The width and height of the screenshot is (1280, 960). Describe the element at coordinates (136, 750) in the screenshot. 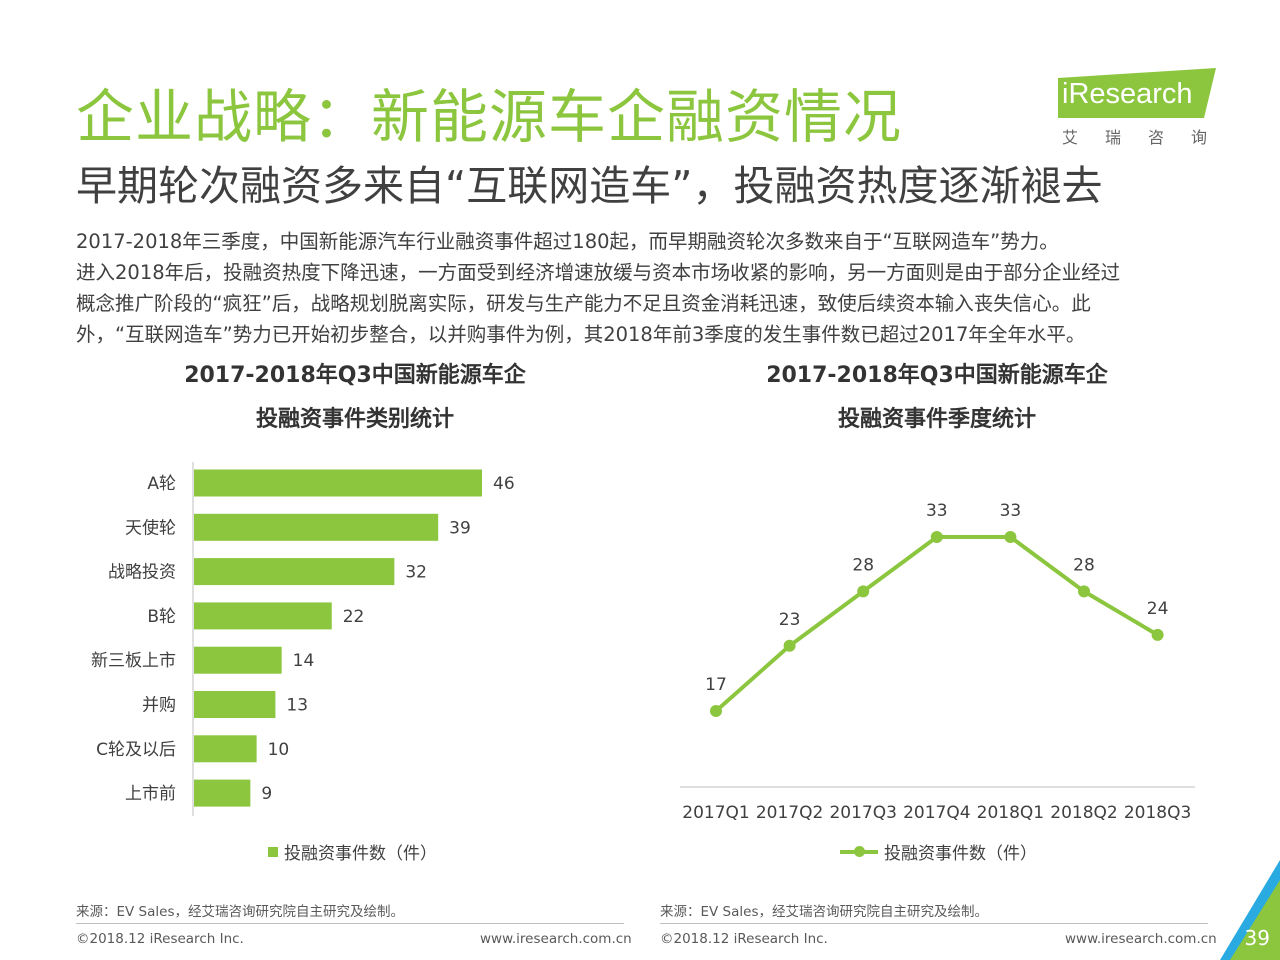

I see `category-label: C轮及以后` at that location.